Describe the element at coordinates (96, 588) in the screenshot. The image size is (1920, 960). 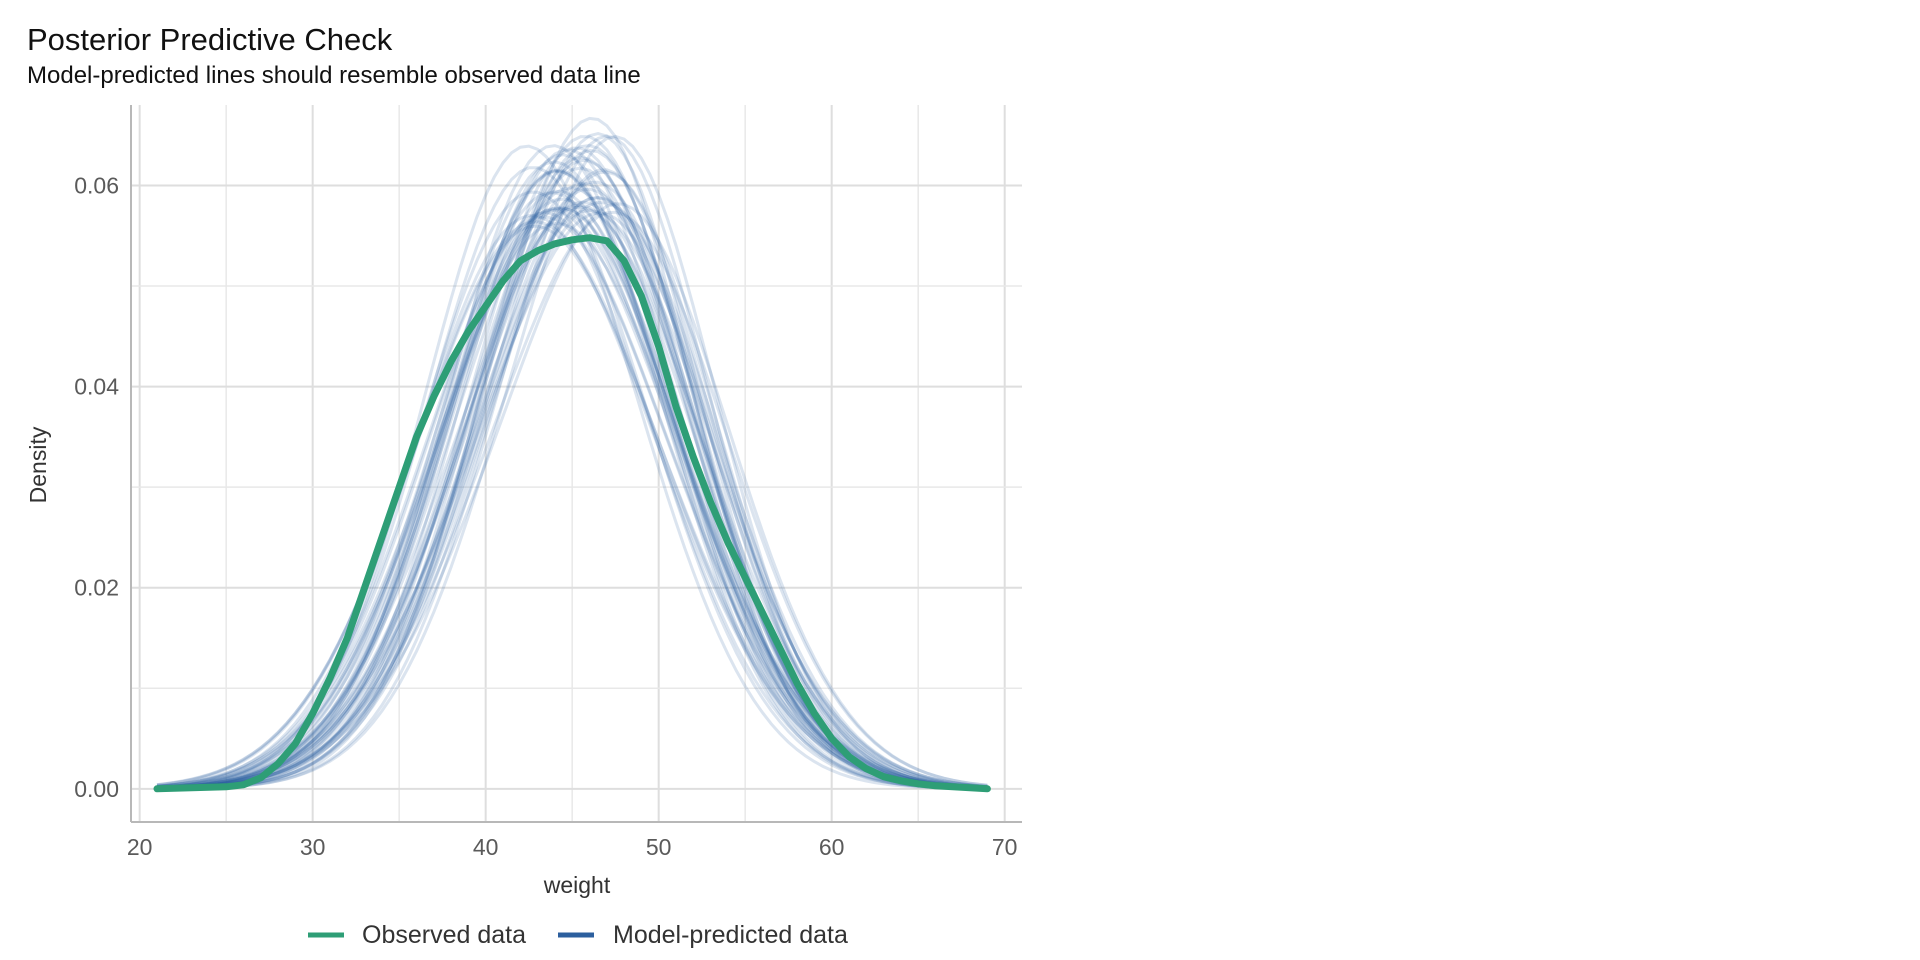
I see `y-tick-label: 0.02` at that location.